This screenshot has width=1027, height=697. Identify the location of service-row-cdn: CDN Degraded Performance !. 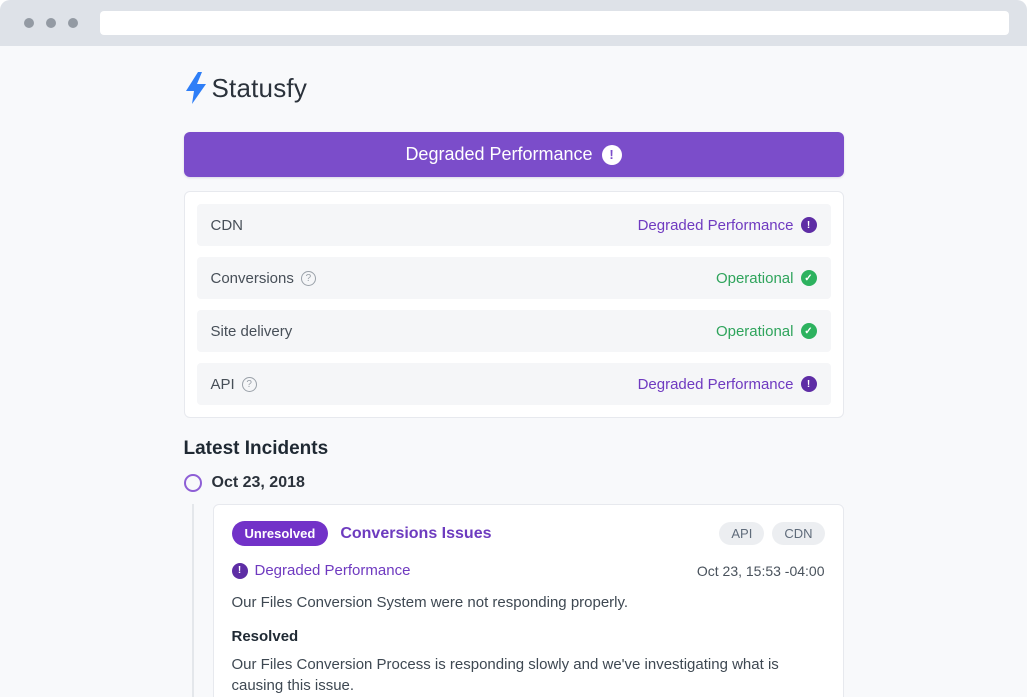
(513, 225).